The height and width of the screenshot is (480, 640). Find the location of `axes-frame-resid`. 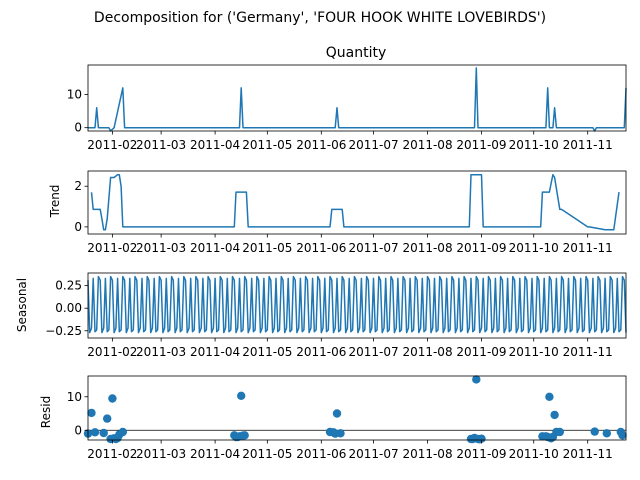

axes-frame-resid is located at coordinates (357, 408).